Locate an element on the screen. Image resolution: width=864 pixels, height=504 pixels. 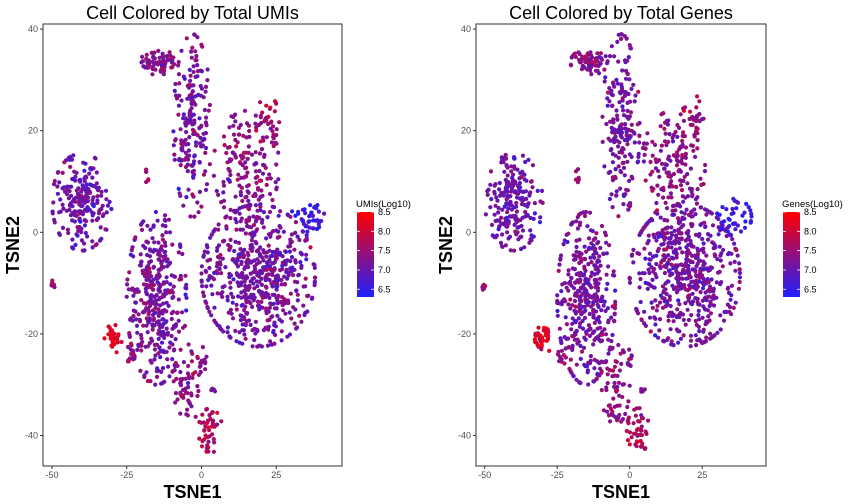
legend-title: UMIs(Log10) is located at coordinates (383, 204).